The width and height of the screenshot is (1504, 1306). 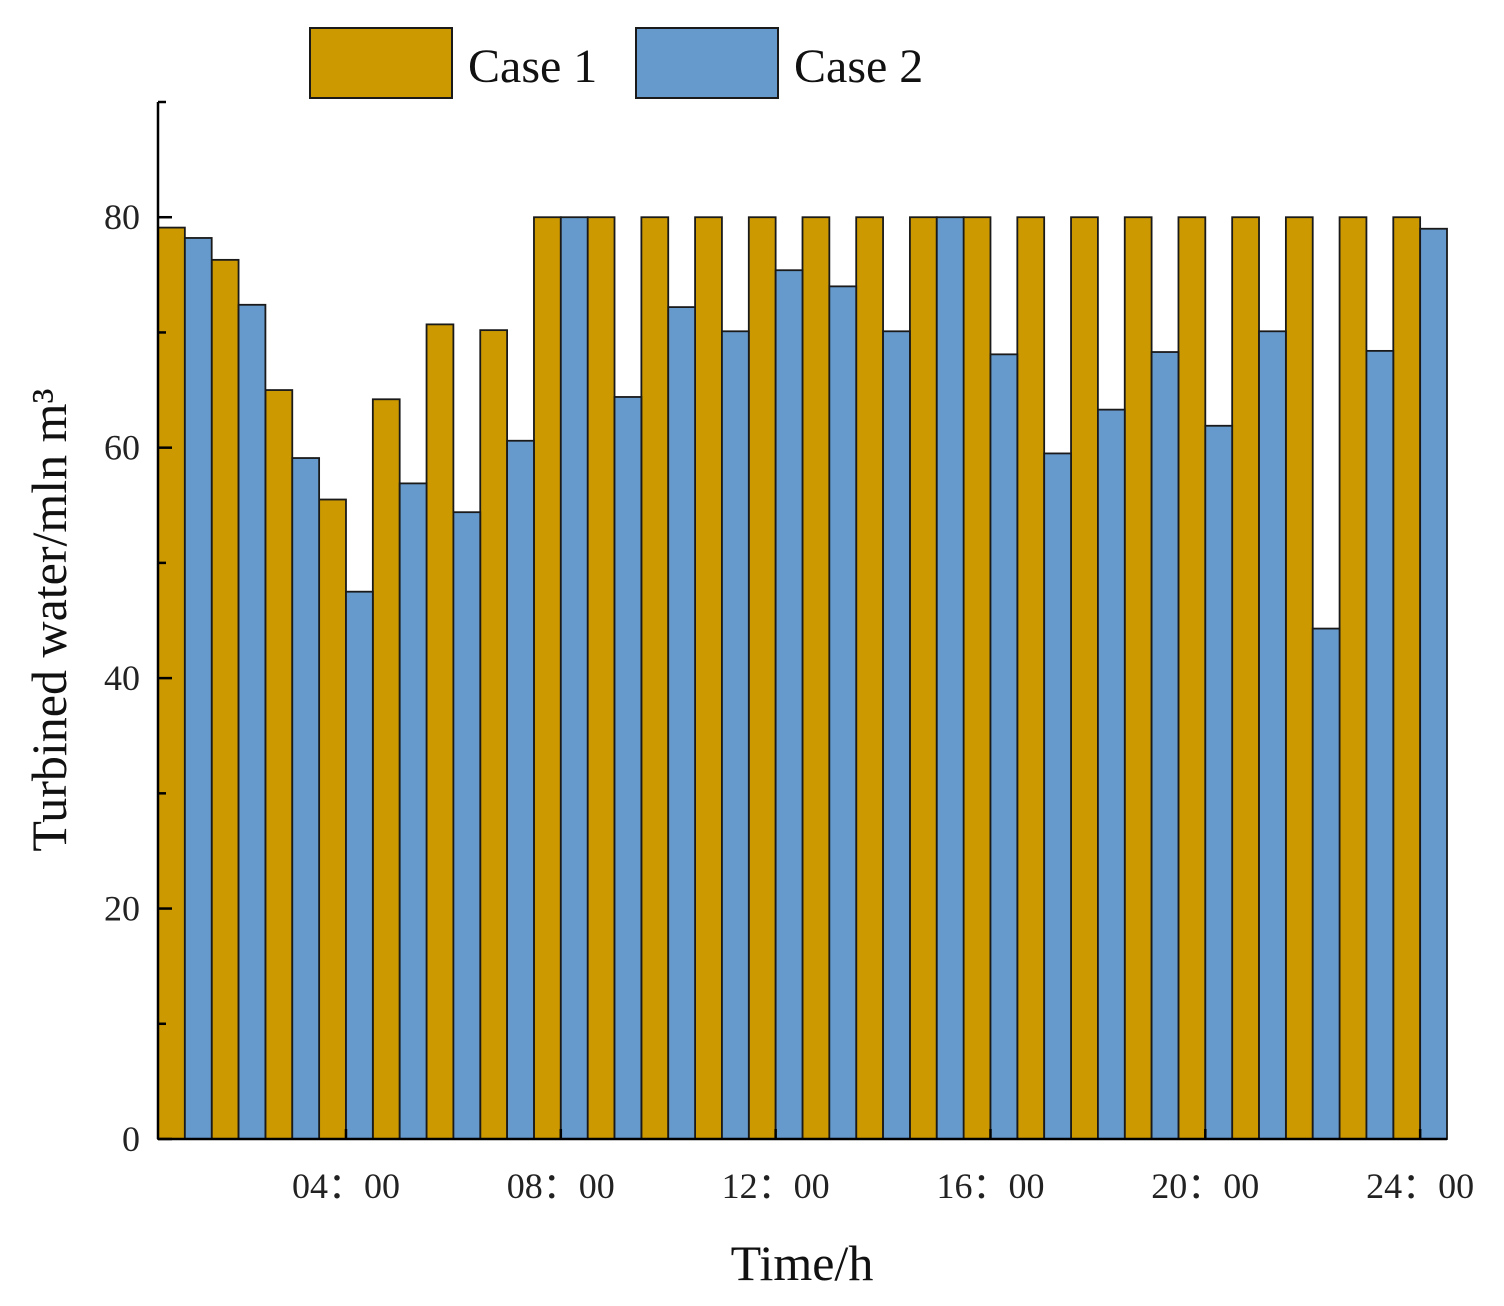 I want to click on y-tick-label: 0, so click(x=131, y=1139).